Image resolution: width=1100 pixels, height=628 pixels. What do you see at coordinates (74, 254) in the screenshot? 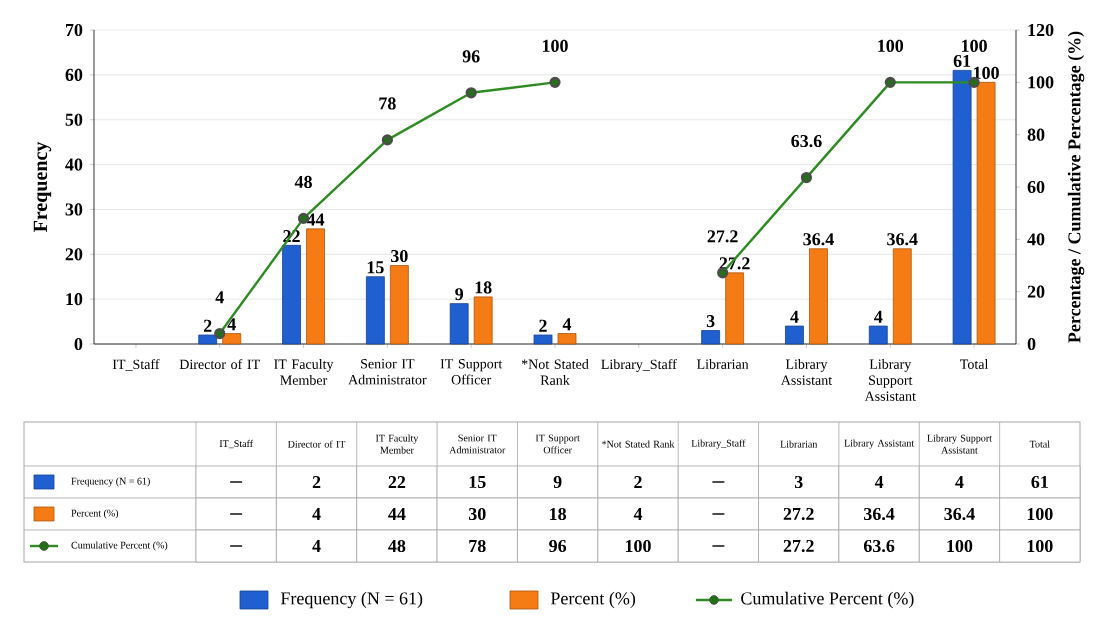
I see `y-tick-label: 20` at bounding box center [74, 254].